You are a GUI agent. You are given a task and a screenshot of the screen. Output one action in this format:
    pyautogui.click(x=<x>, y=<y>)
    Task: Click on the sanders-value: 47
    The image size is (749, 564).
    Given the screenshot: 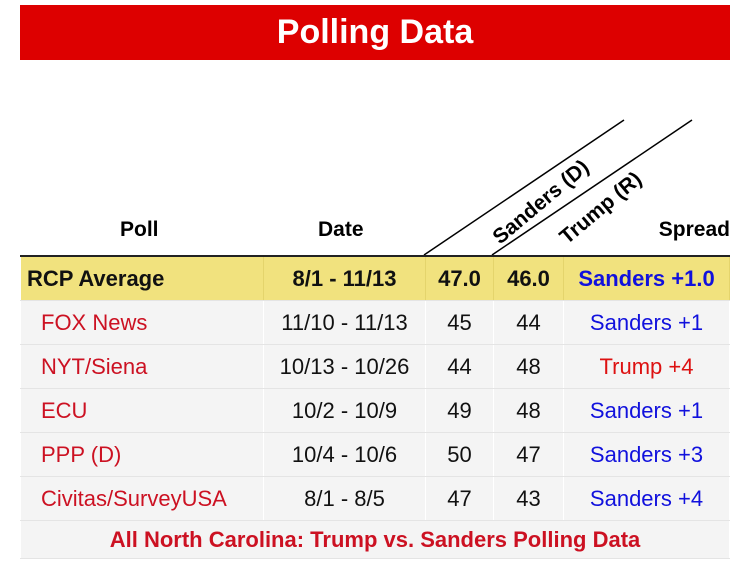 What is the action you would take?
    pyautogui.click(x=459, y=498)
    